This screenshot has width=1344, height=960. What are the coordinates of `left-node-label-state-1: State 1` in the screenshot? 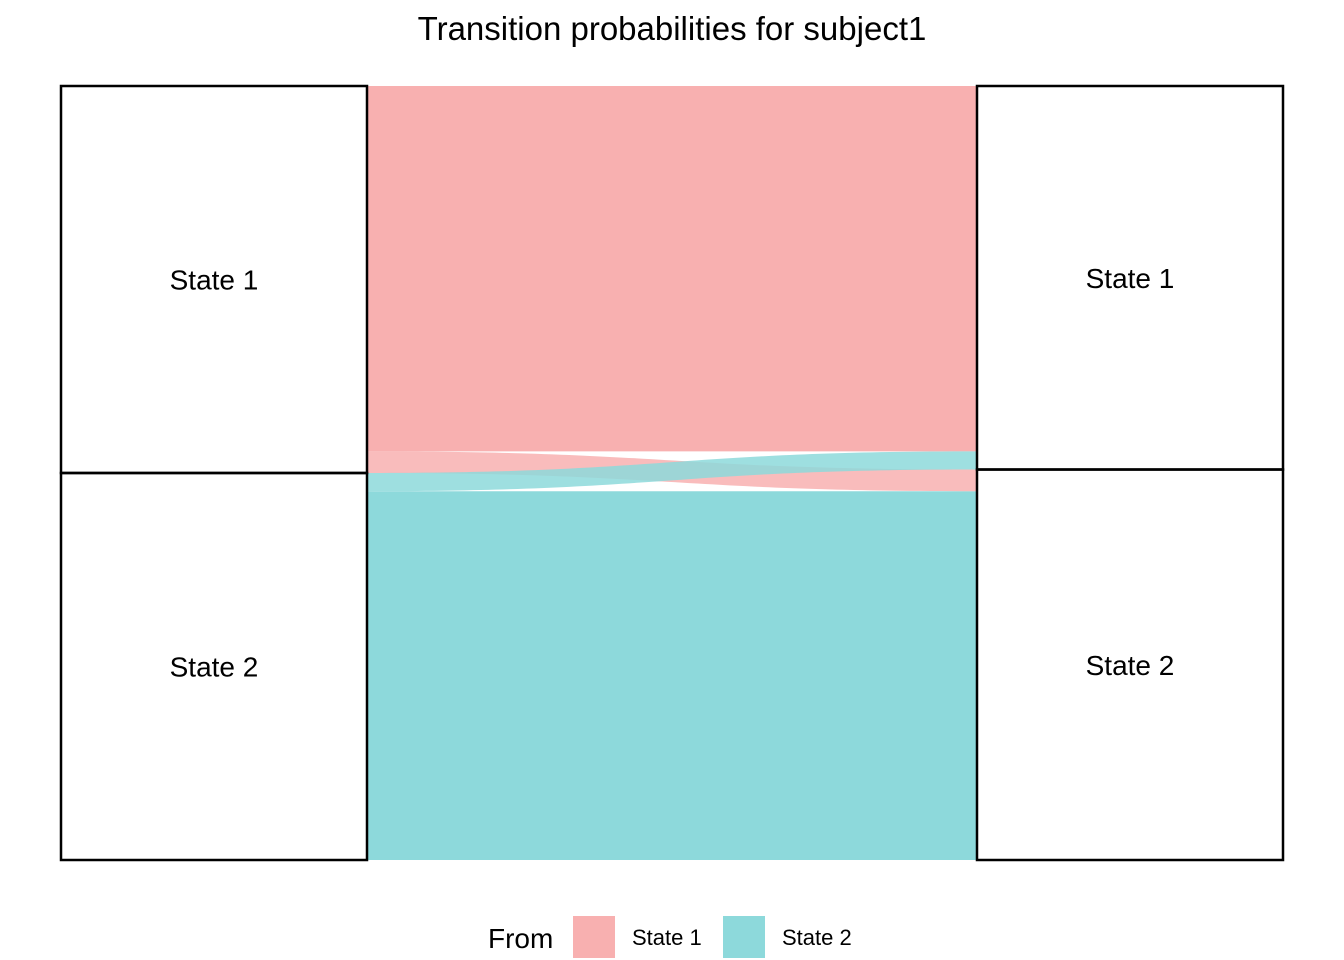 It's located at (214, 280).